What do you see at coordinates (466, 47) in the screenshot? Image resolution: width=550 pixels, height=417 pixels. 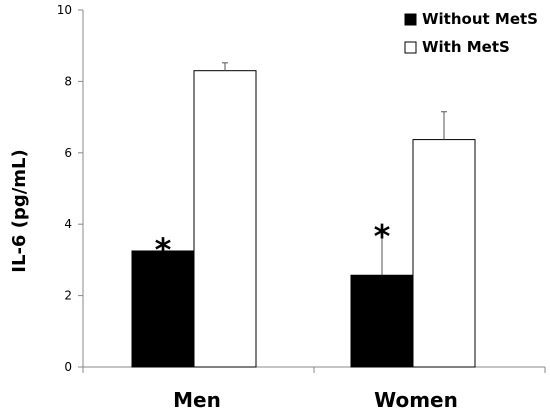 I see `legend-label: With MetS` at bounding box center [466, 47].